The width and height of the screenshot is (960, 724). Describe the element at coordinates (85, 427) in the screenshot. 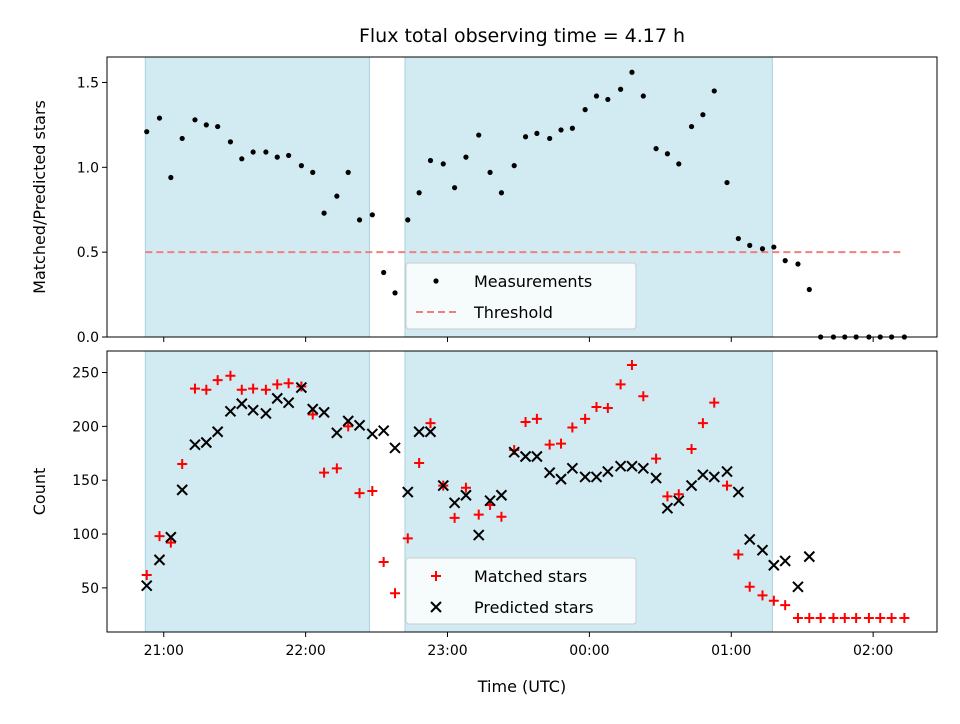

I see `y-tick-label: 200` at that location.